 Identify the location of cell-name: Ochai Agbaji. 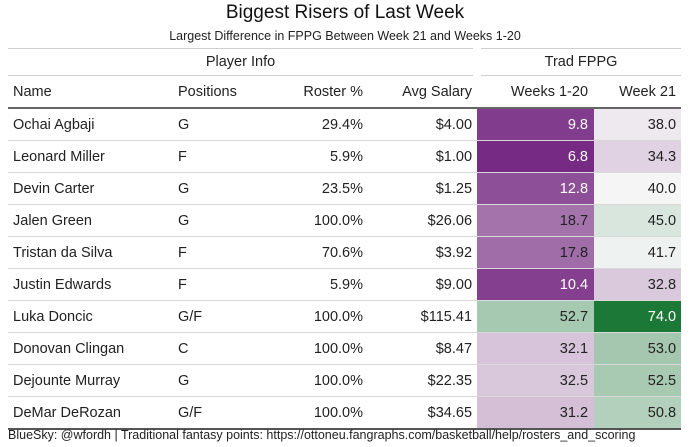
(90, 124).